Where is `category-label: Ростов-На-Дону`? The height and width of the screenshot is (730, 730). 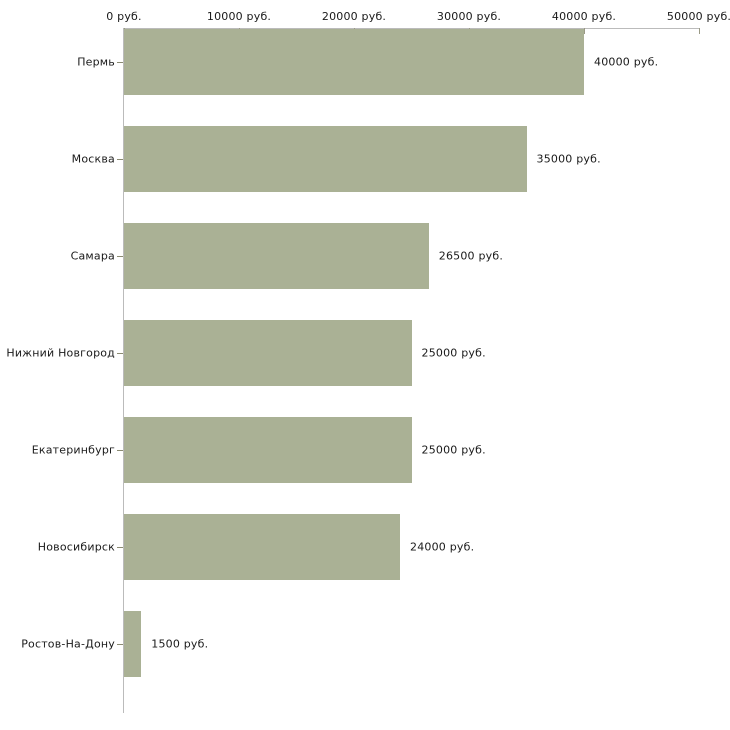
category-label: Ростов-На-Дону is located at coordinates (68, 644).